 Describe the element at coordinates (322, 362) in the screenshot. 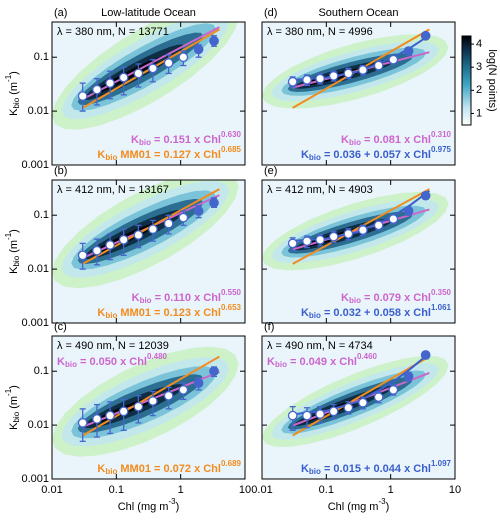

I see `equation-part: = 0.049 x Chl` at that location.